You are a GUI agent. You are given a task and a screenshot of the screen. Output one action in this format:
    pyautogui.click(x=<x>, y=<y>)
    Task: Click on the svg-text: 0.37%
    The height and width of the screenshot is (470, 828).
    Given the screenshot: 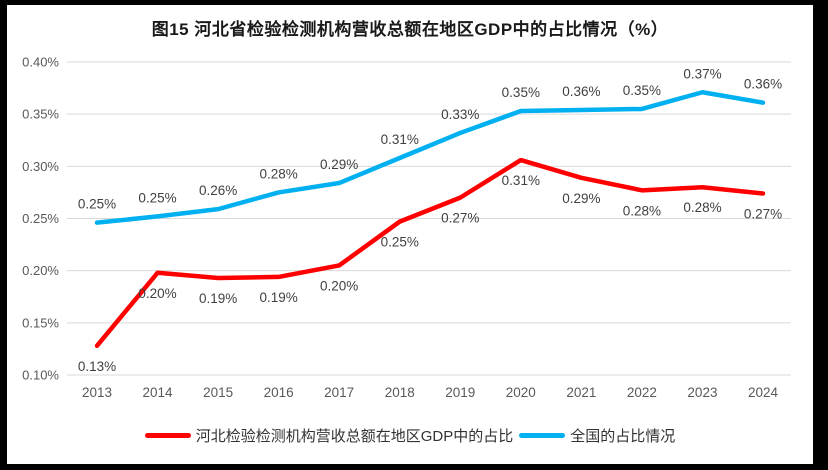 What is the action you would take?
    pyautogui.click(x=702, y=73)
    